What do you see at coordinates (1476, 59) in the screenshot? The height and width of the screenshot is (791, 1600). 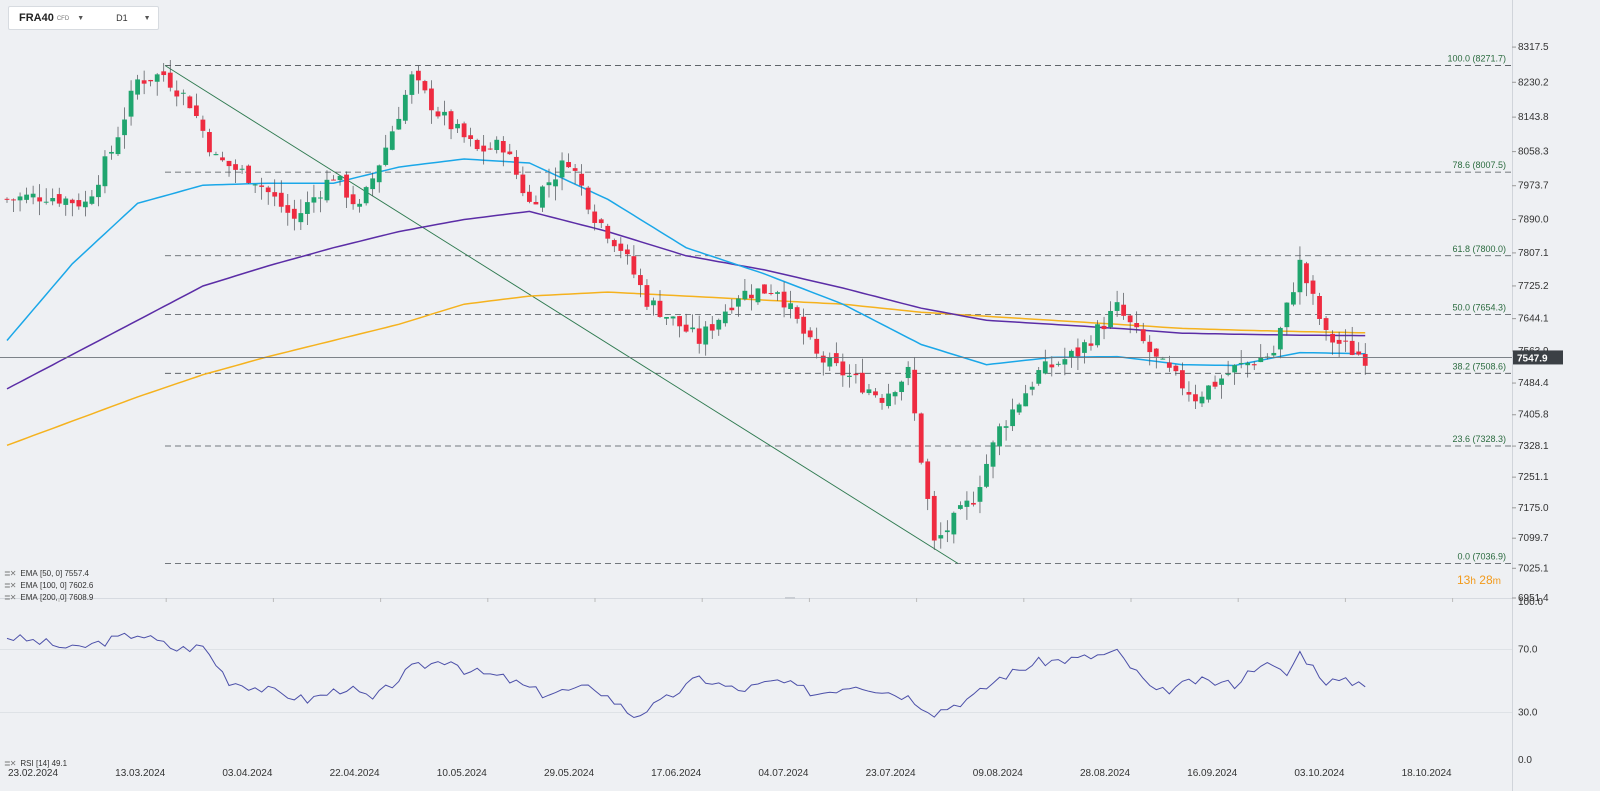 I see `fib-level-label: 100.0 (8271.7)` at bounding box center [1476, 59].